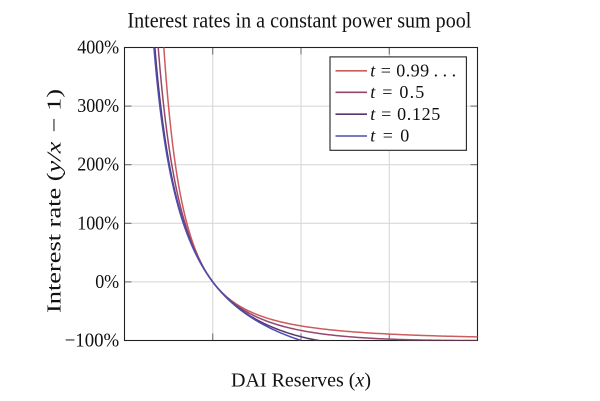  What do you see at coordinates (397, 92) in the screenshot?
I see `svg-text: t = 0.5` at bounding box center [397, 92].